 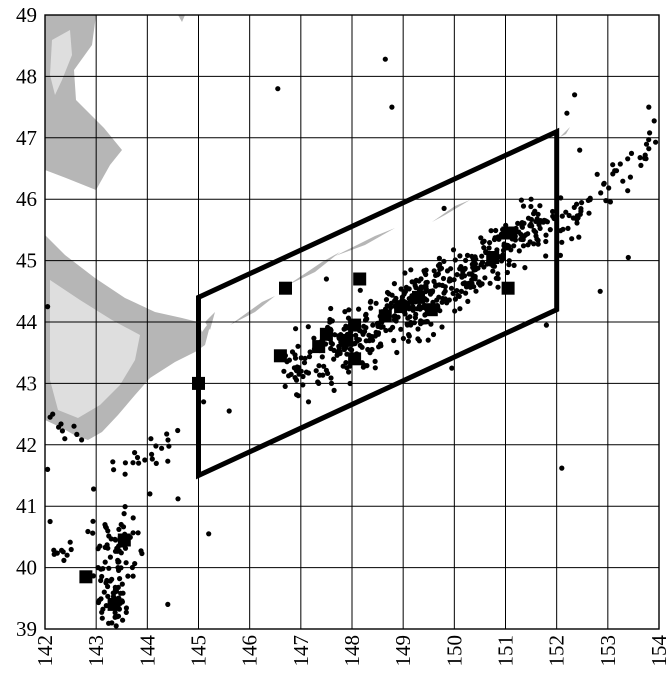 I want to click on x-tick-label: 151, so click(x=506, y=651).